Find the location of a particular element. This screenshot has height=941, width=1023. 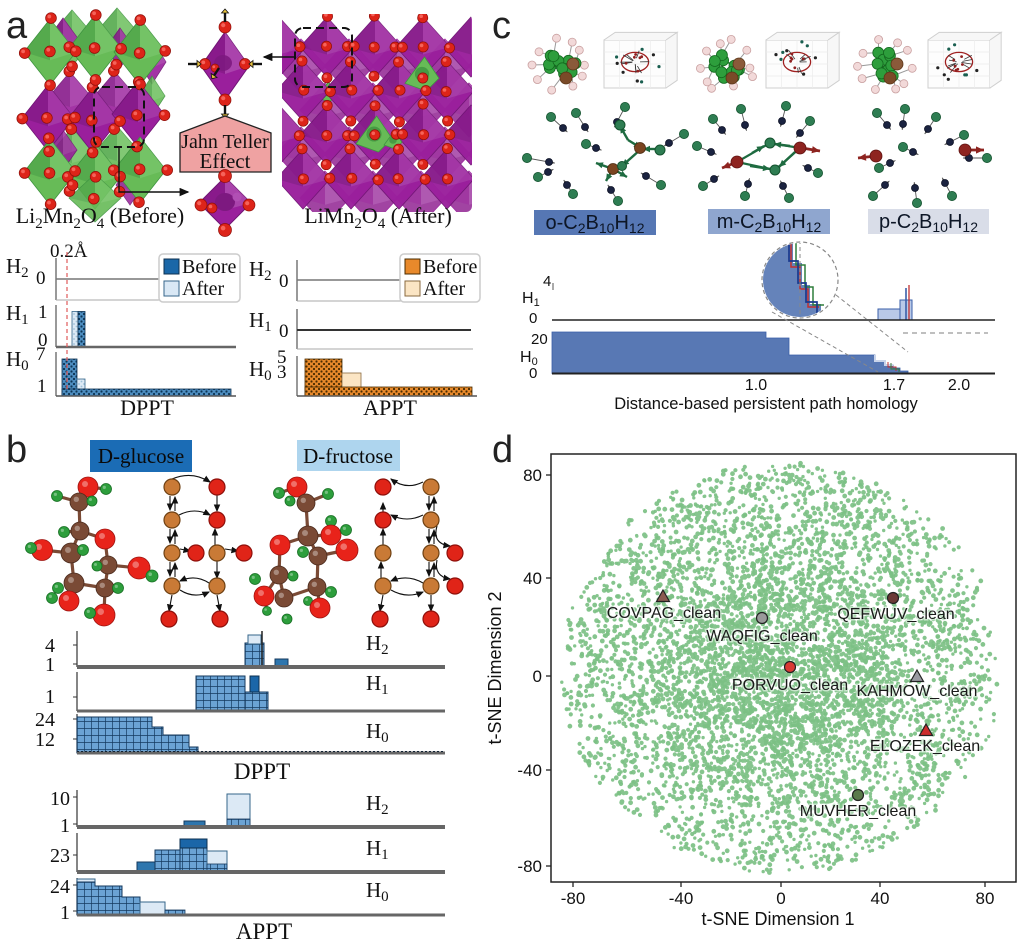

svg-text: 20 is located at coordinates (539, 339).